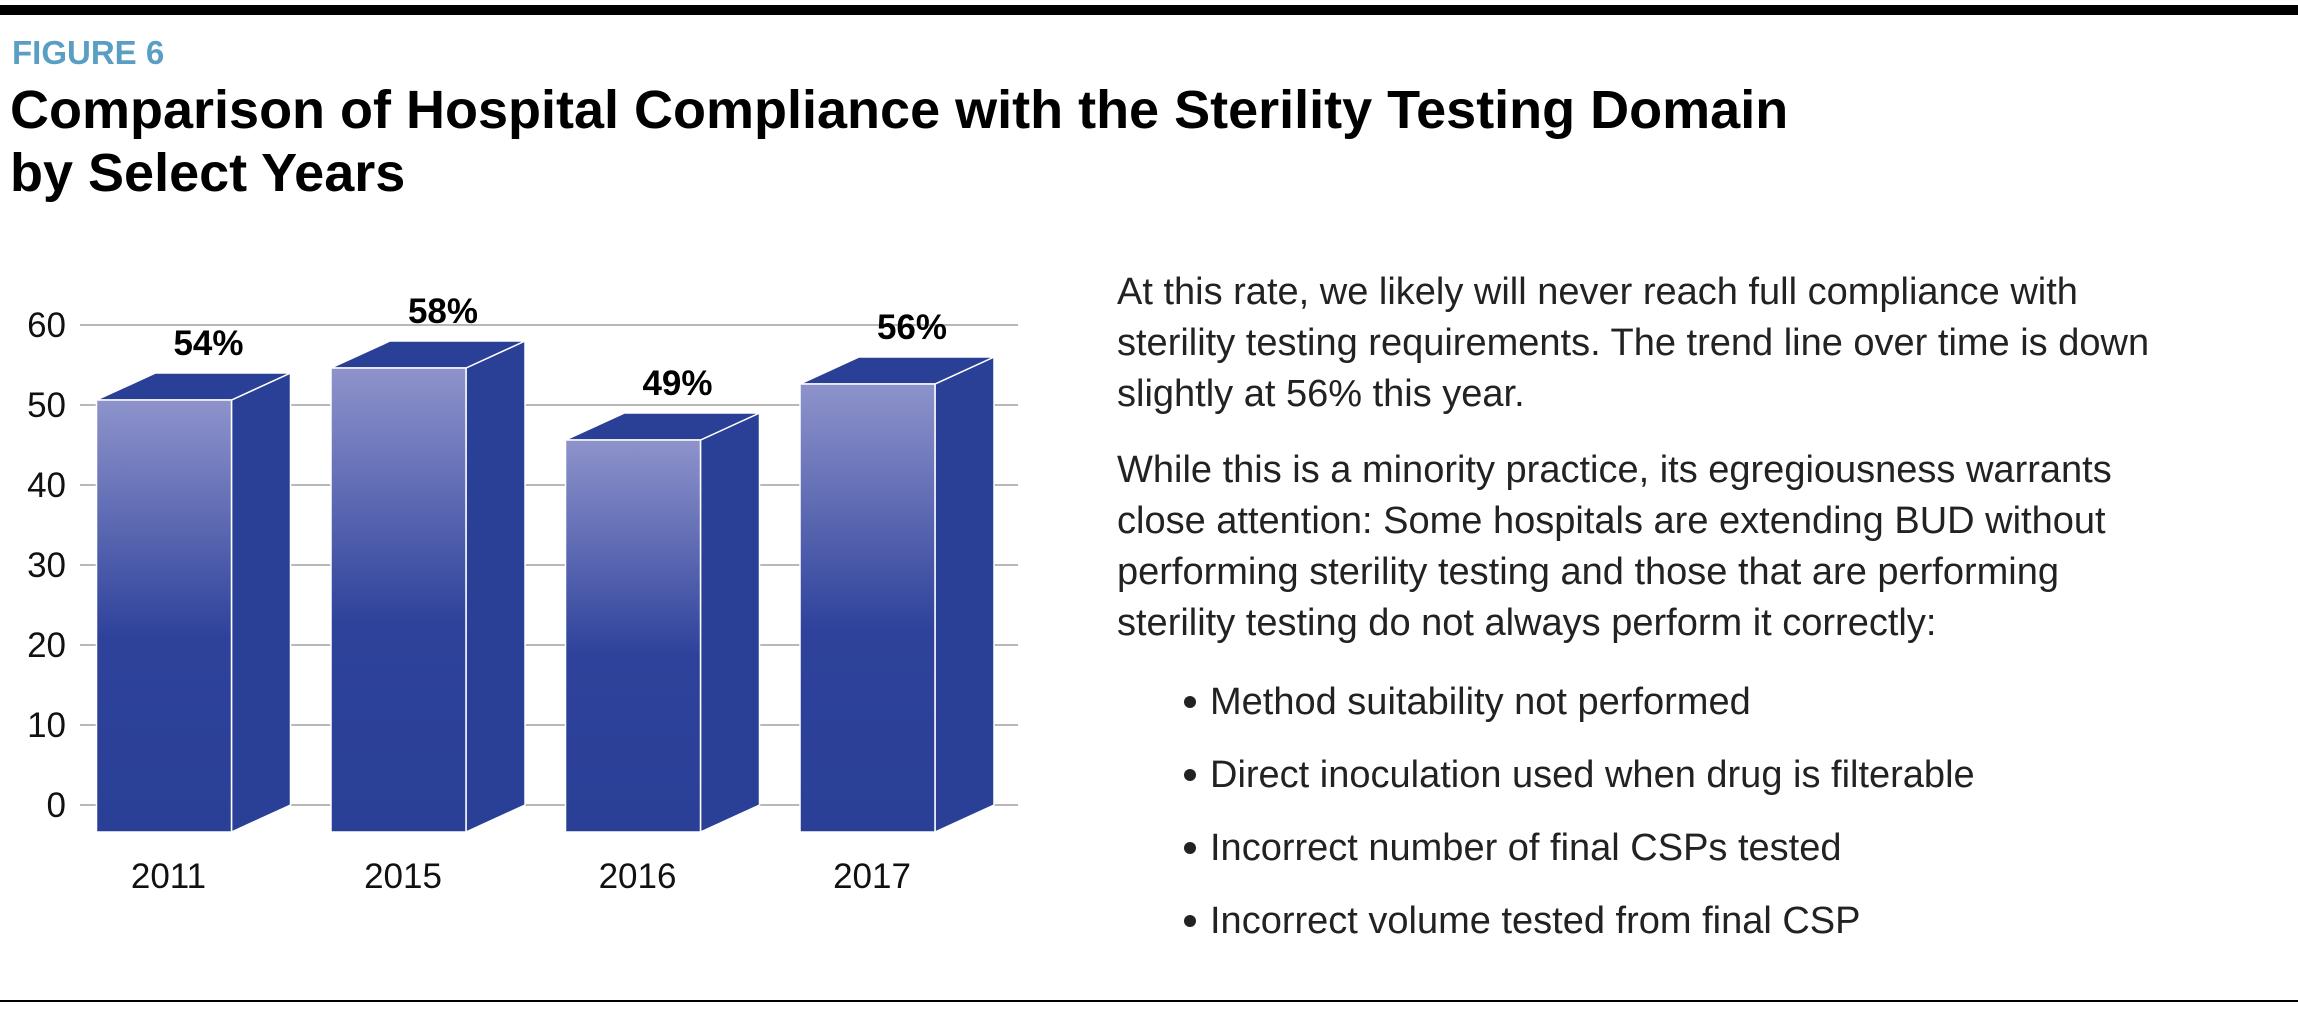 The image size is (2298, 1010). I want to click on bottom-rule, so click(1149, 1001).